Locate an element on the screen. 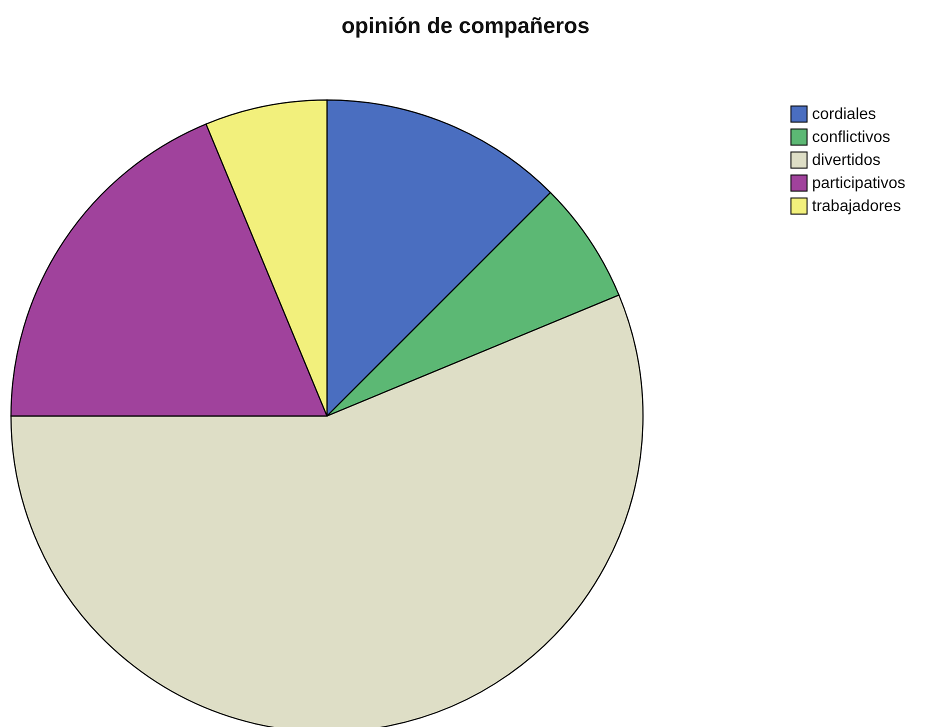 This screenshot has height=727, width=931. legend-label: trabajadores is located at coordinates (856, 206).